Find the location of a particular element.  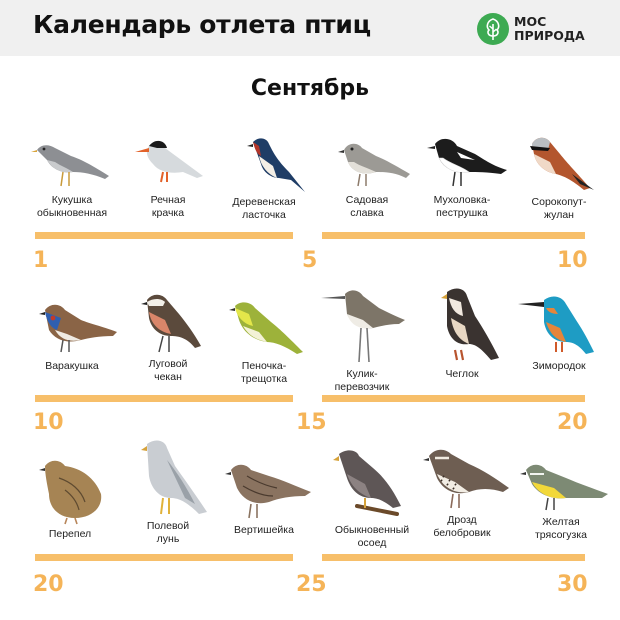

whinchat-icon is located at coordinates (171, 323).